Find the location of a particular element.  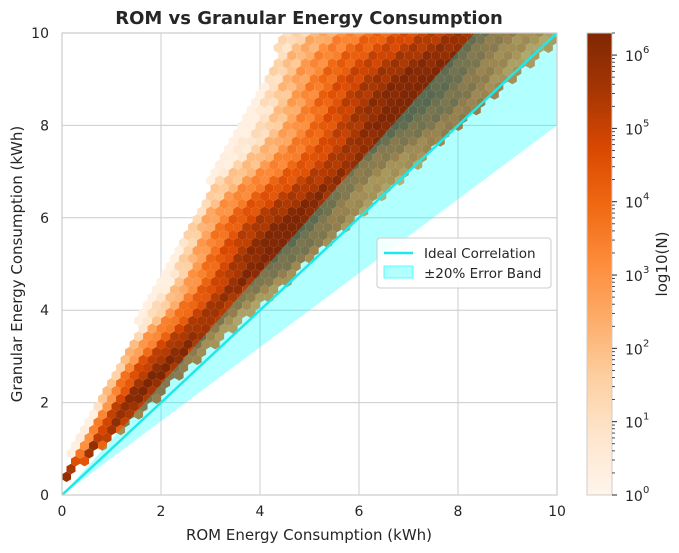

legend: Ideal Correlation ±20% Error Band is located at coordinates (464, 263).